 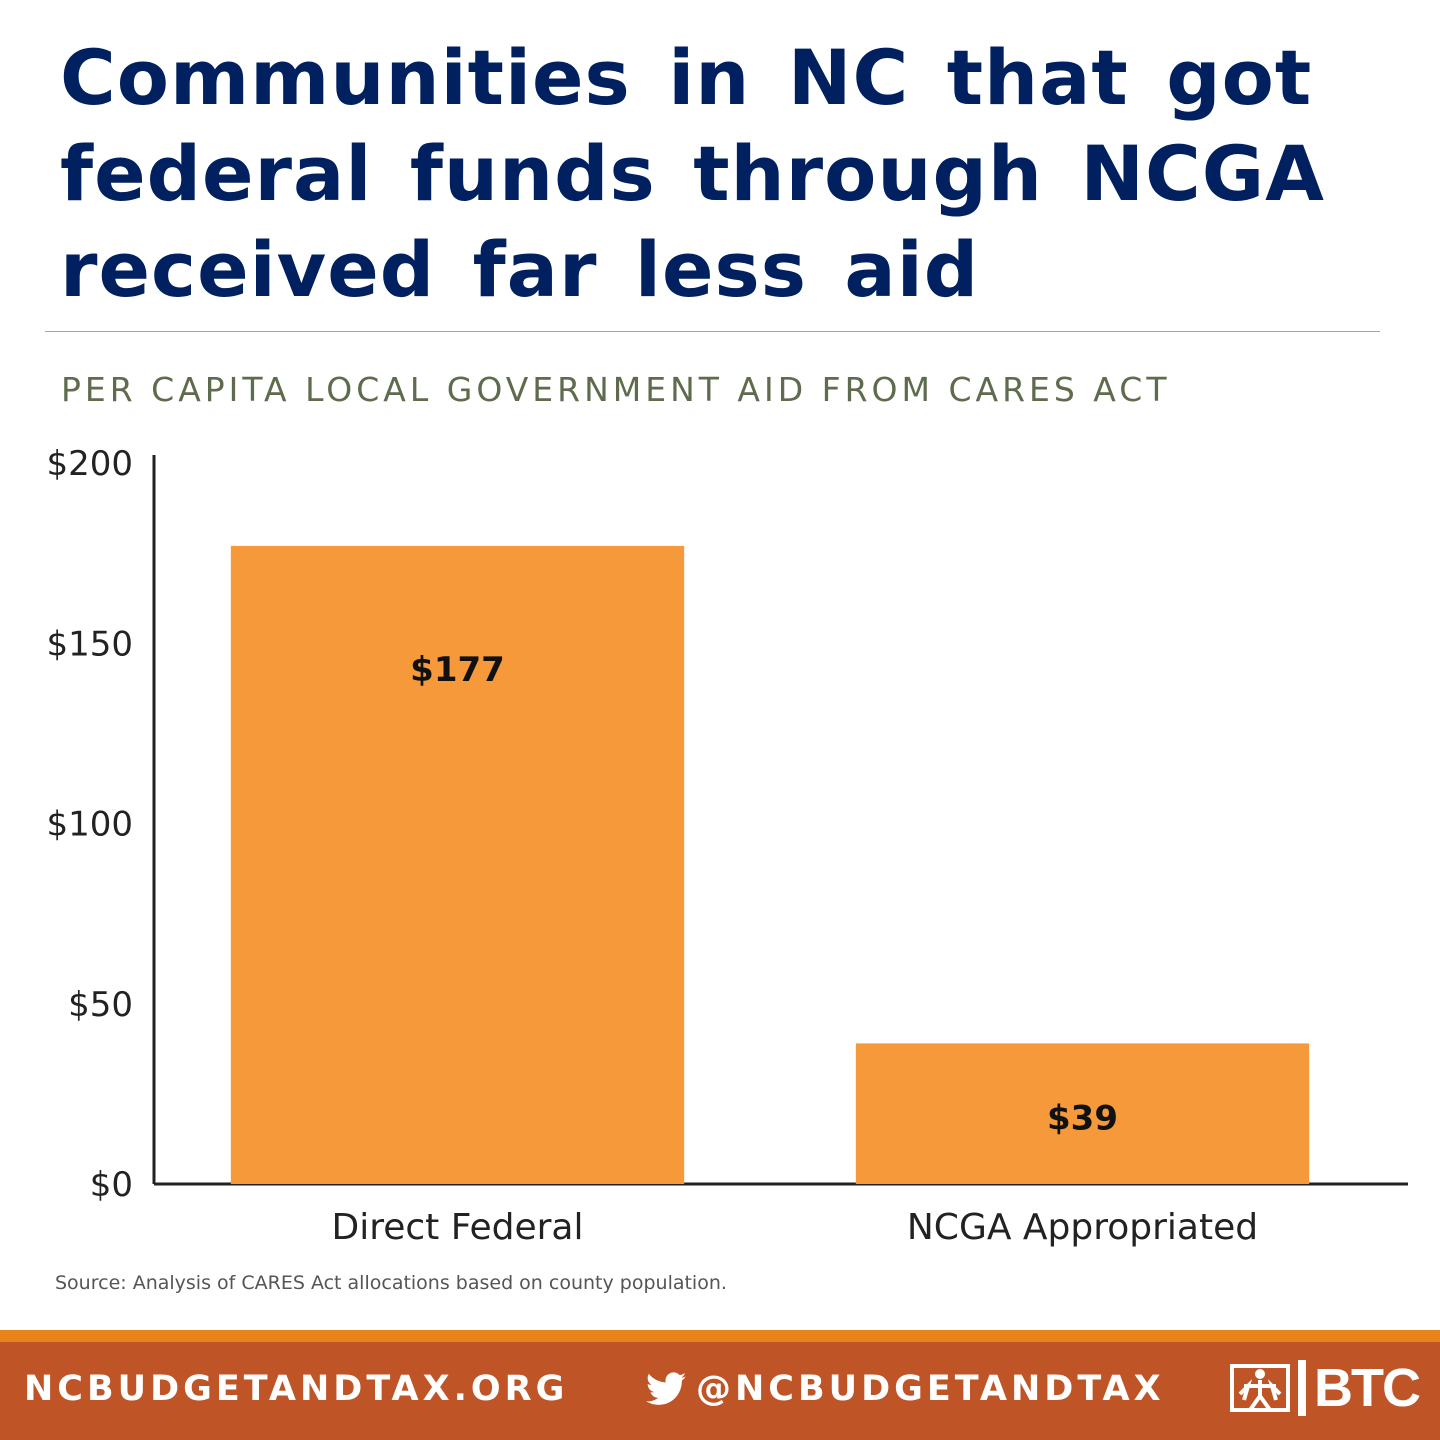 I want to click on twitter-handle: @NCBUDGETANDTAX, so click(x=930, y=1389).